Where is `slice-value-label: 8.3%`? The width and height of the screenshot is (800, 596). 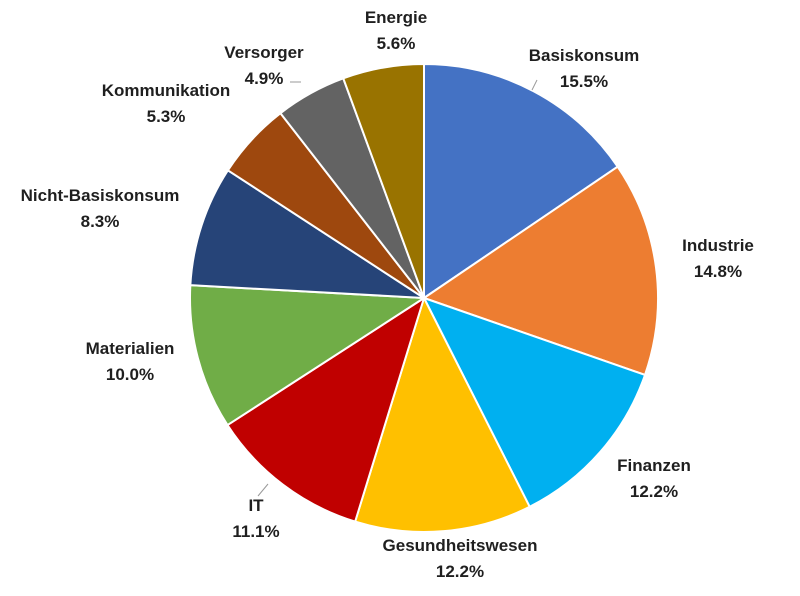
slice-value-label: 8.3% is located at coordinates (100, 221).